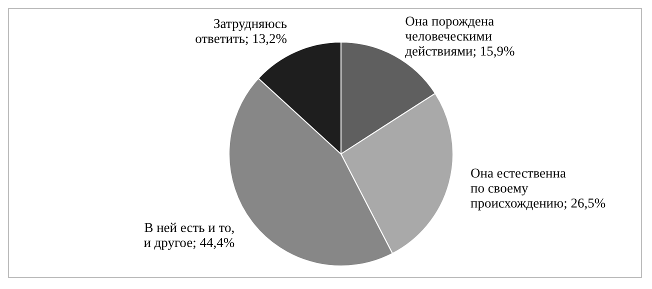 Image resolution: width=652 pixels, height=289 pixels. What do you see at coordinates (460, 35) in the screenshot?
I see `slice-label: Она порождена человеческими действиями; 15,9%` at bounding box center [460, 35].